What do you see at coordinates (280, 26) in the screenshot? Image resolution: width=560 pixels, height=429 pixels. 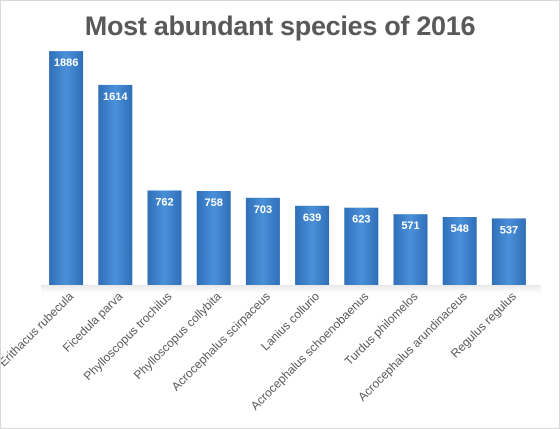 I see `chart-title: Most abundant species of 2016` at bounding box center [280, 26].